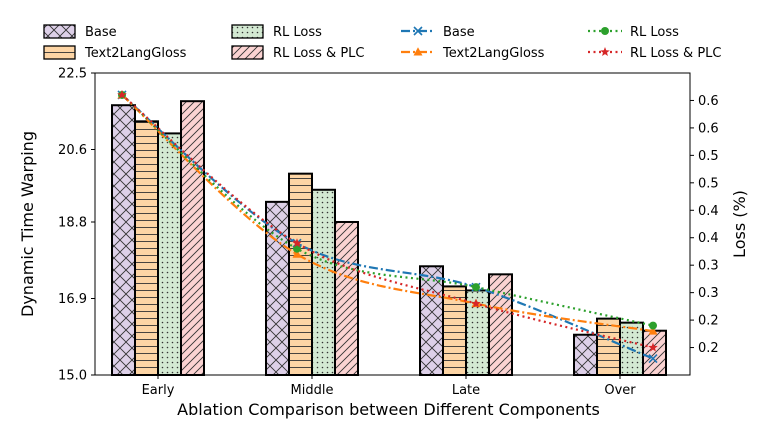  I want to click on line-point-4-late, so click(476, 303).